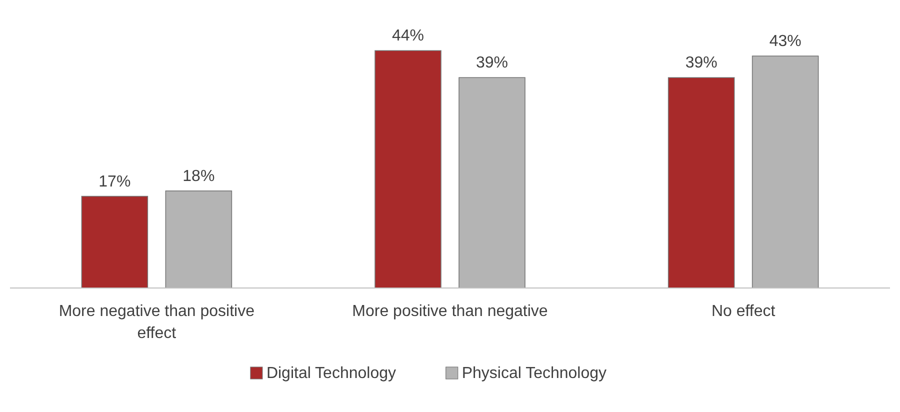  I want to click on x-tick-label: No effect, so click(743, 311).